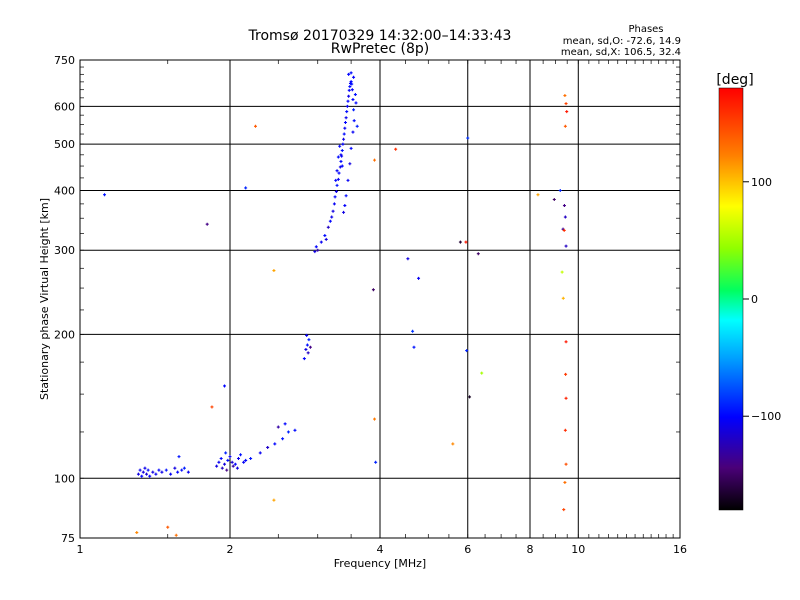 The width and height of the screenshot is (800, 600). Describe the element at coordinates (64, 144) in the screenshot. I see `y-tick-label: 500` at that location.